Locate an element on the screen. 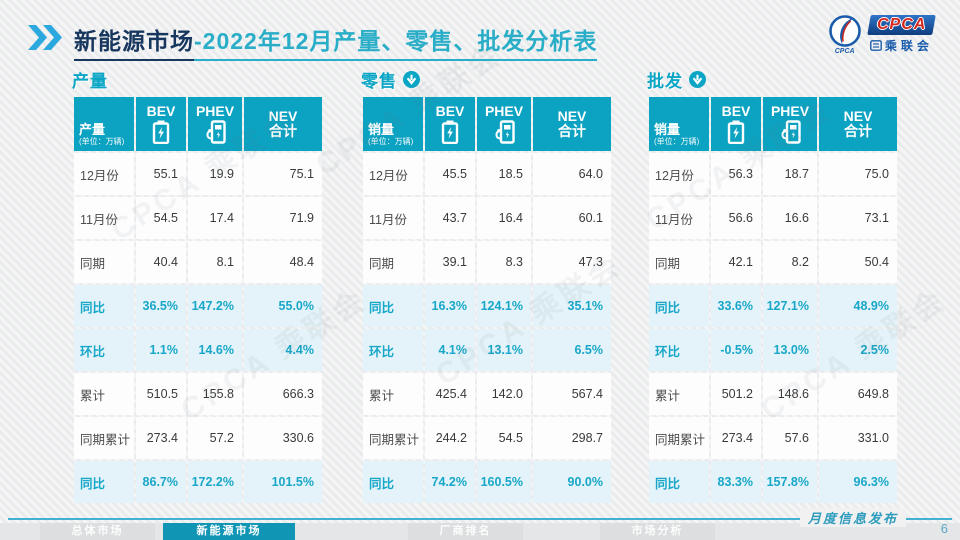 This screenshot has height=540, width=960. cell-value: 8.2 is located at coordinates (790, 262).